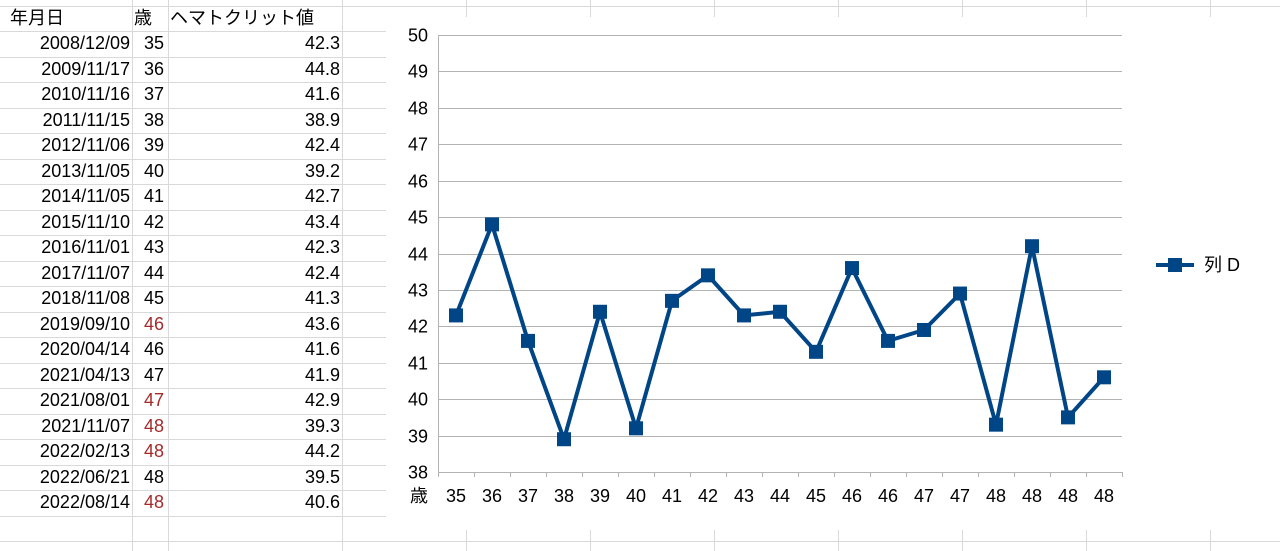  I want to click on date-cell: 2022/08/14, so click(84, 502).